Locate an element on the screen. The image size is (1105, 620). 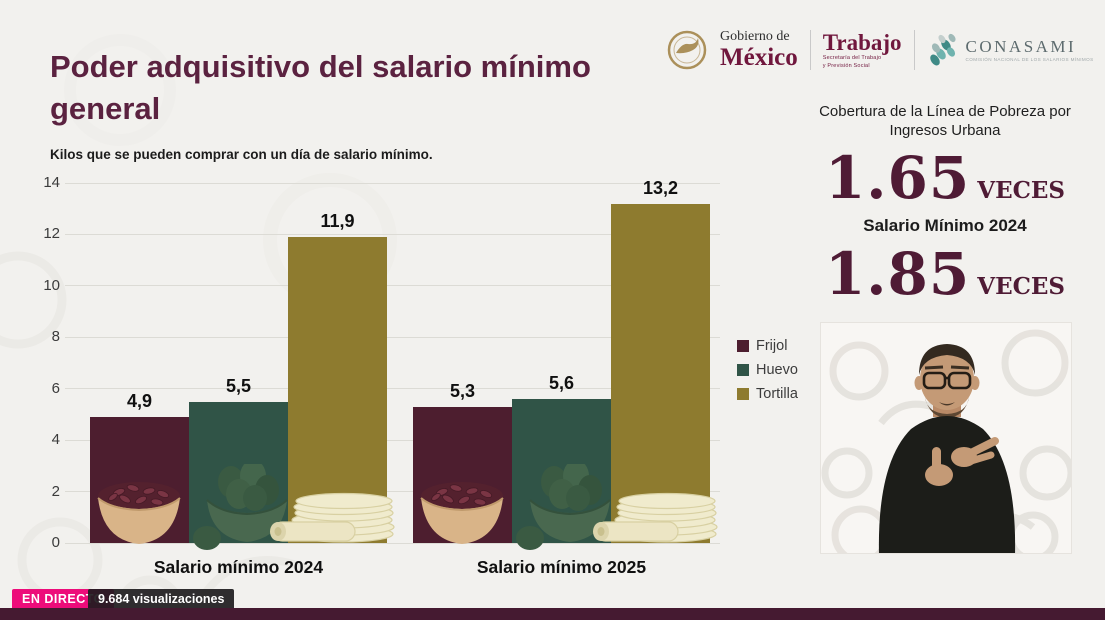
legend-item-tortilla: Tortilla is located at coordinates (767, 394).